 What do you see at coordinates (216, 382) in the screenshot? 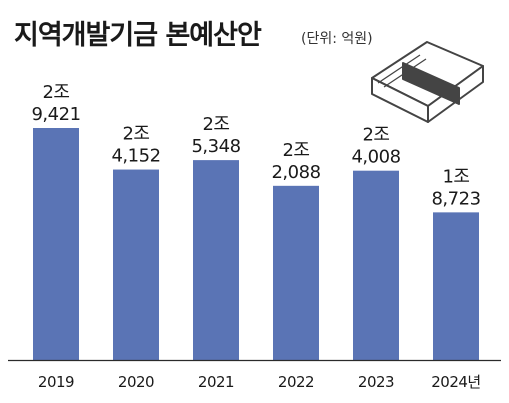
I see `x-tick-label: 2021` at bounding box center [216, 382].